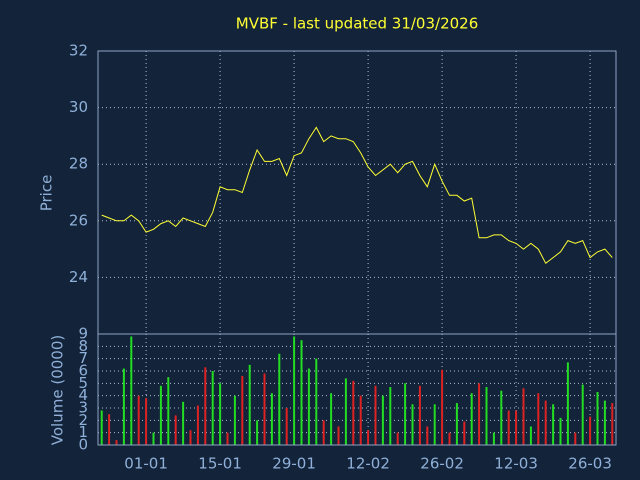  I want to click on y-tick-label: 9, so click(83, 334).